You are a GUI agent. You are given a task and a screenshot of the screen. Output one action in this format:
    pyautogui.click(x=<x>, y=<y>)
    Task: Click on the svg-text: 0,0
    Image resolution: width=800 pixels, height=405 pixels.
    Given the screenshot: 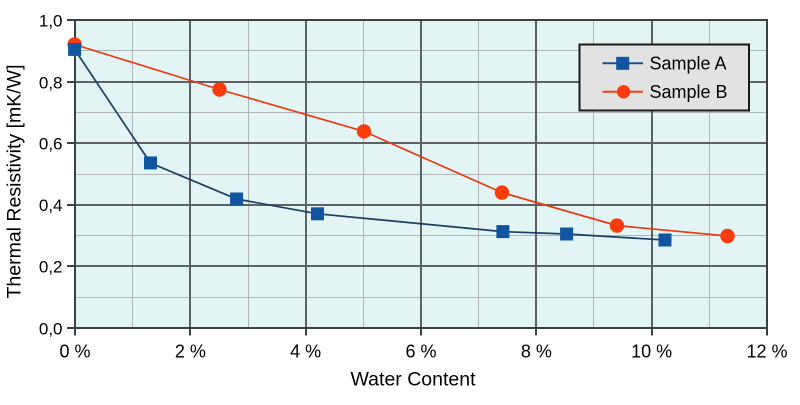 What is the action you would take?
    pyautogui.click(x=51, y=329)
    